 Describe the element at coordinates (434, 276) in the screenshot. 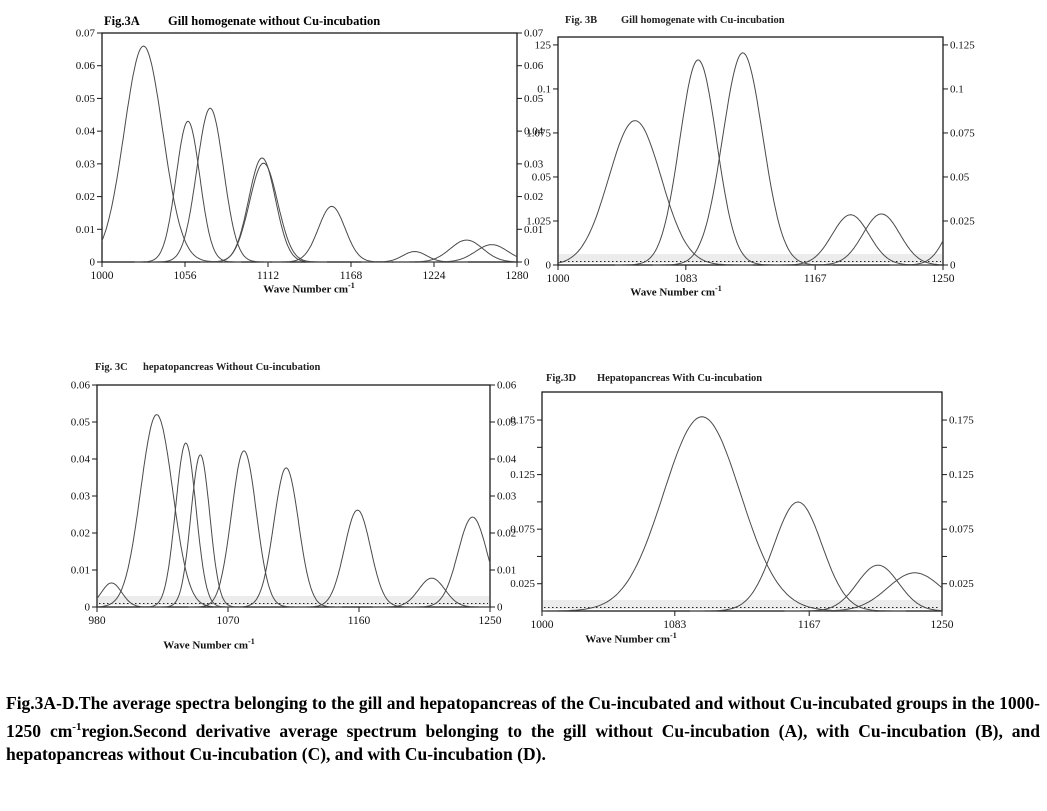

I see `x-tick-label: 1224` at that location.